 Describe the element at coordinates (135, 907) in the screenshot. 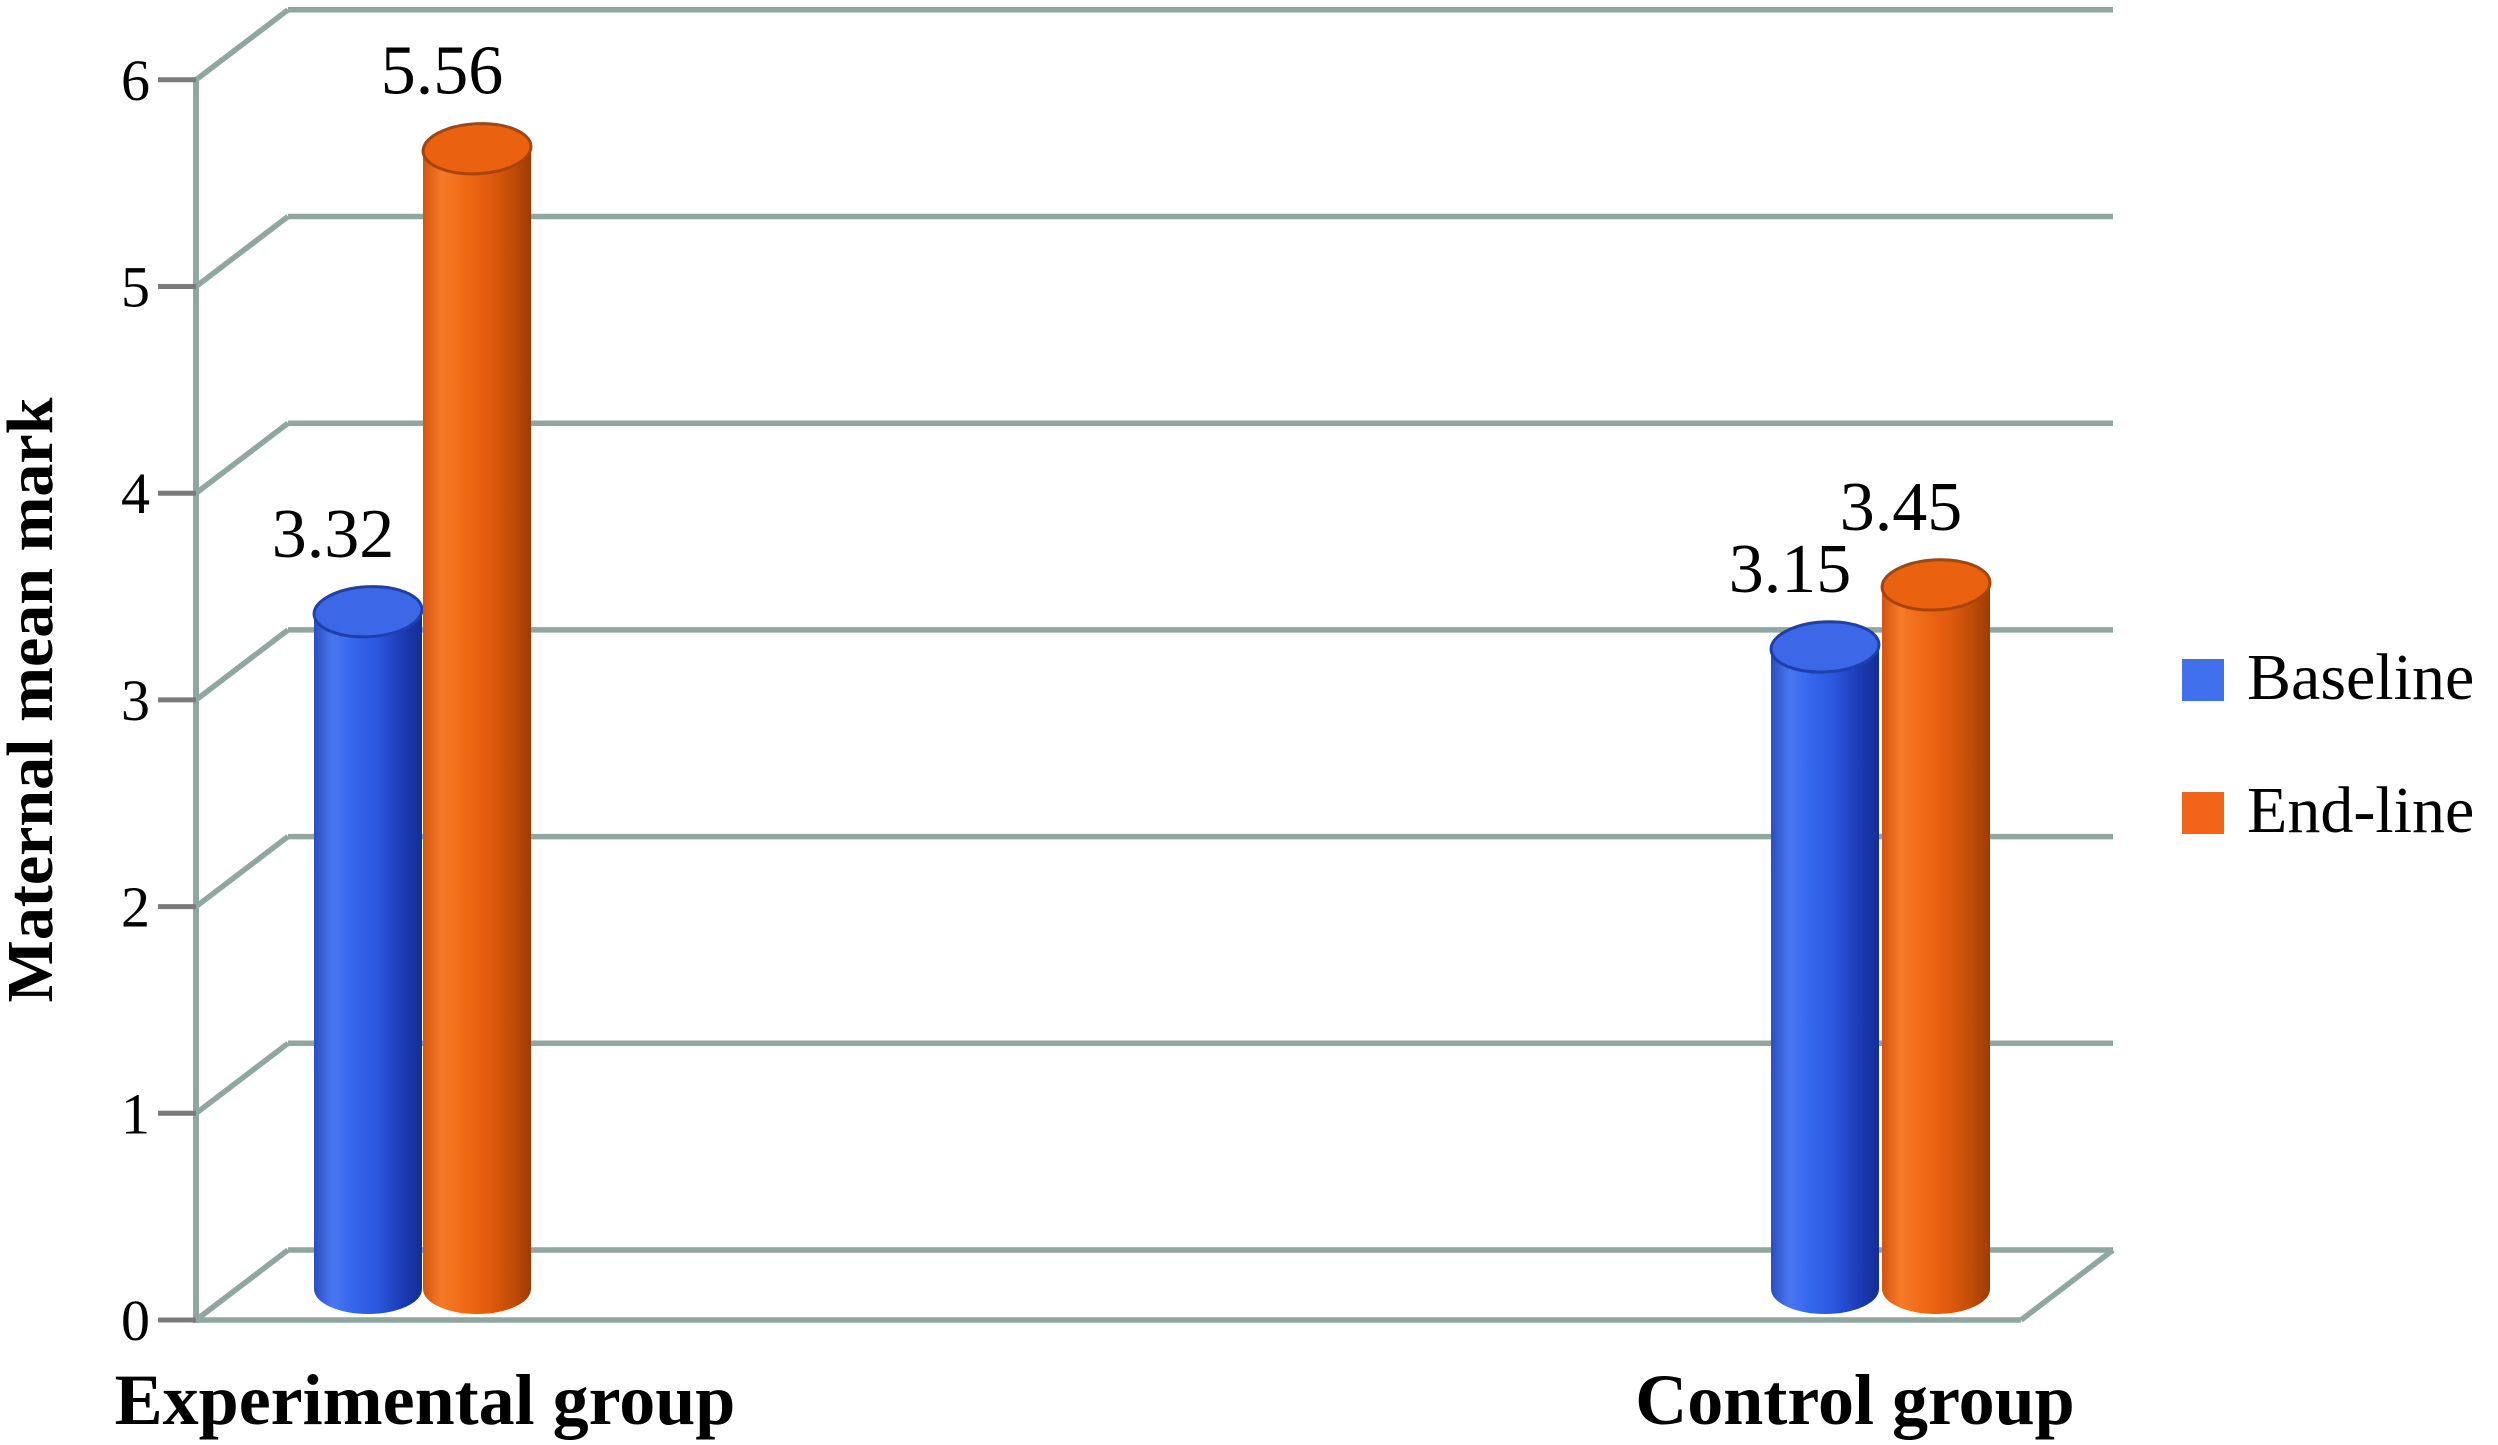

I see `y-tick-label-2: 2` at that location.